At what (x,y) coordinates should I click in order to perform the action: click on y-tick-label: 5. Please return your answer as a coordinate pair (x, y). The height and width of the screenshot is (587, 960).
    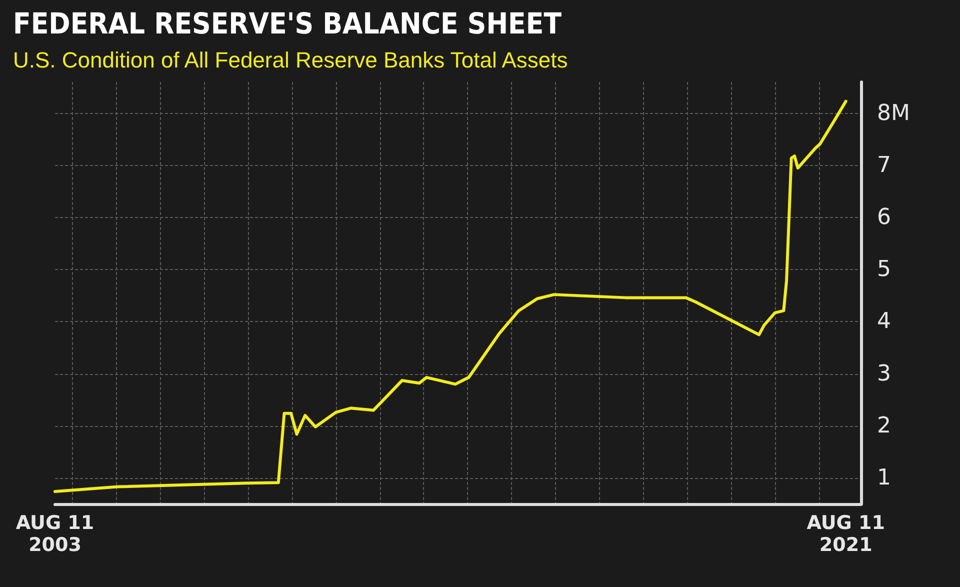
    Looking at the image, I should click on (884, 269).